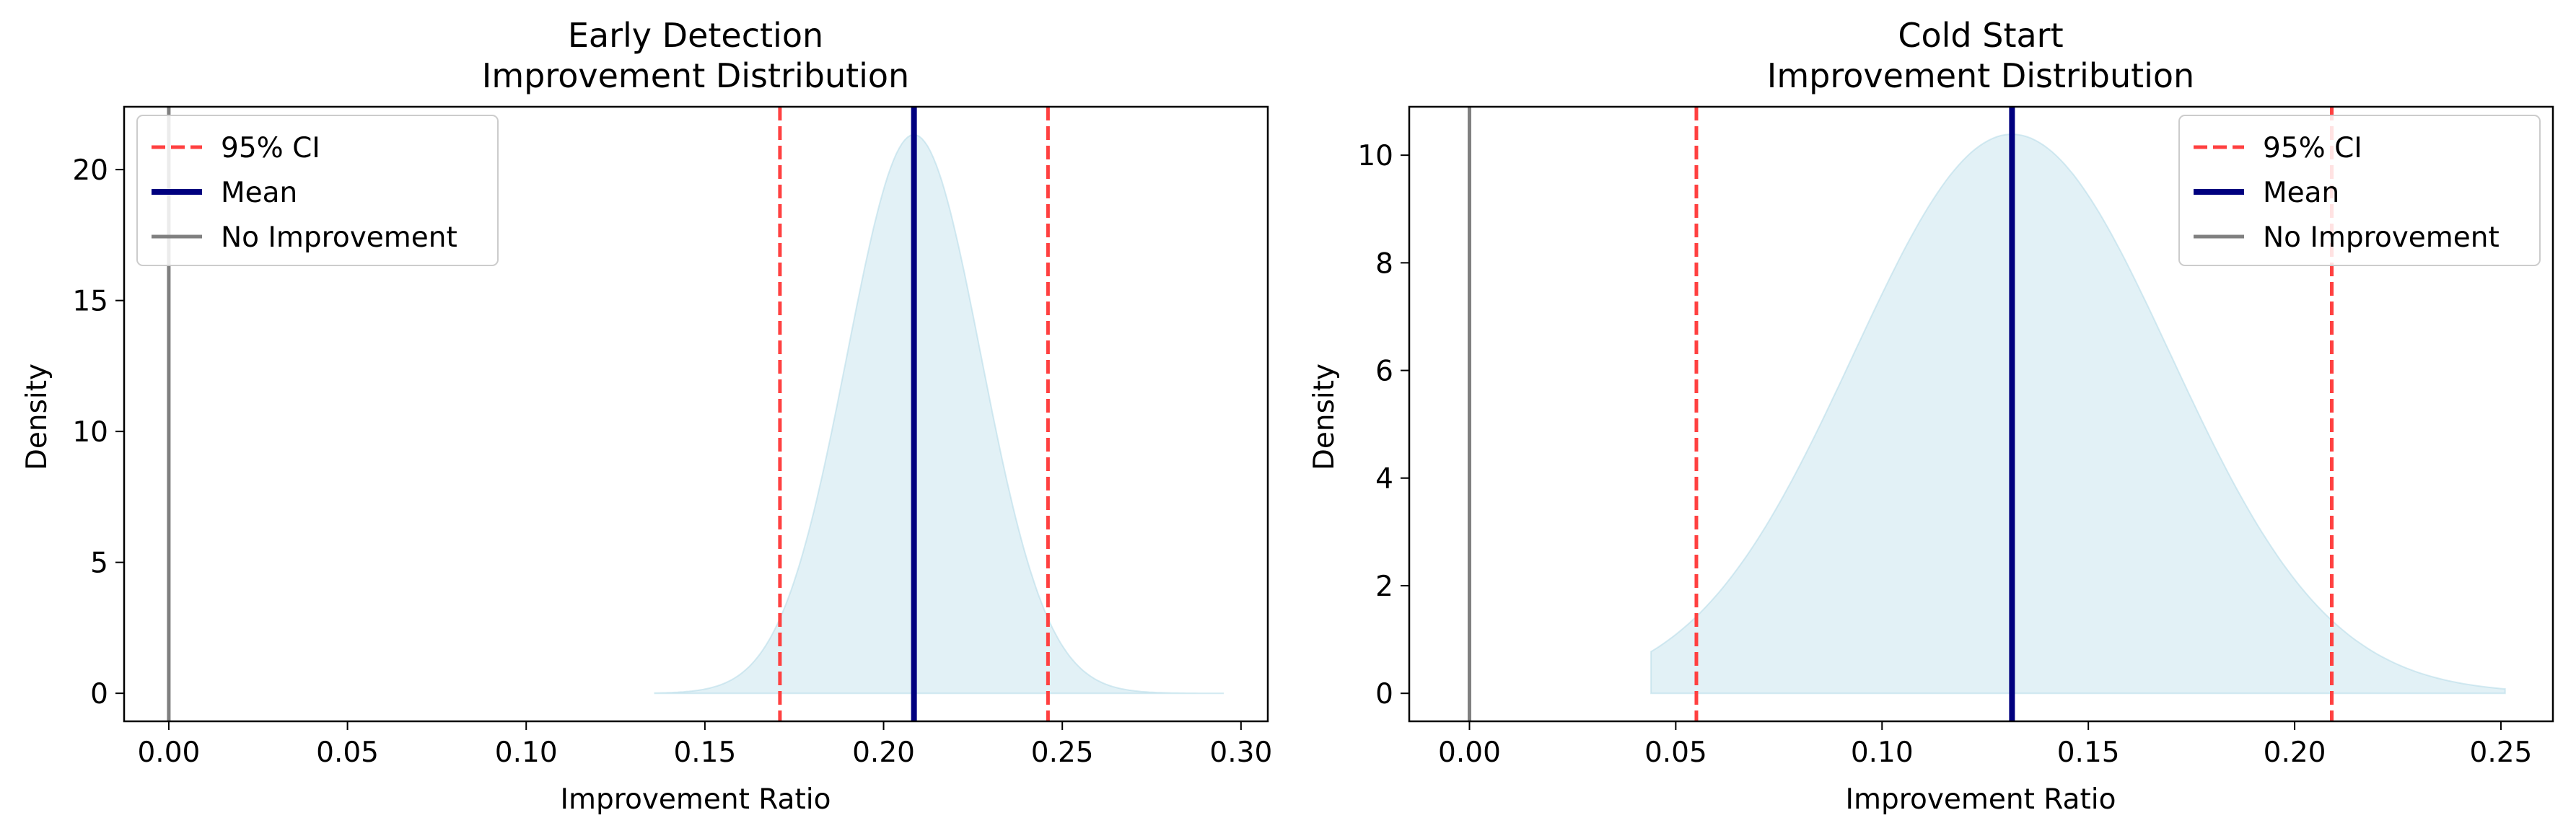  Describe the element at coordinates (90, 171) in the screenshot. I see `y-tick-label: 20` at that location.